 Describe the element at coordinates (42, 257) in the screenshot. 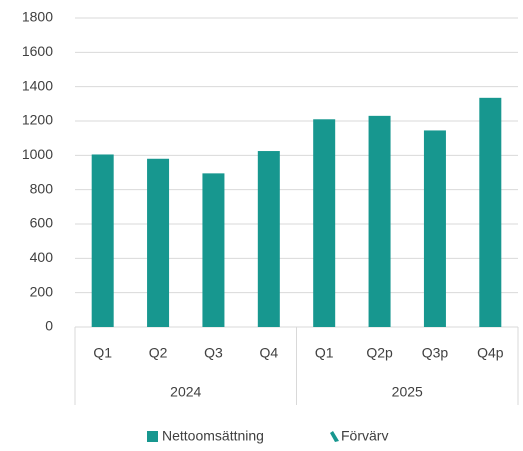

I see `y-tick-label: 400` at that location.